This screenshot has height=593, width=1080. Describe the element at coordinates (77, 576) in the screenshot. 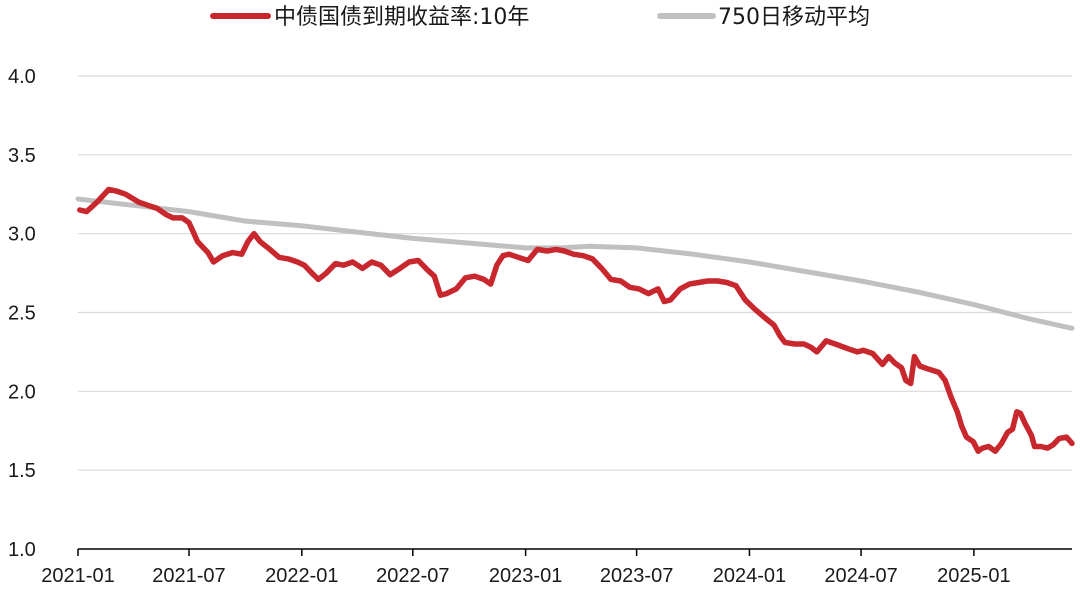

I see `x-tick-label: 2021-01` at that location.